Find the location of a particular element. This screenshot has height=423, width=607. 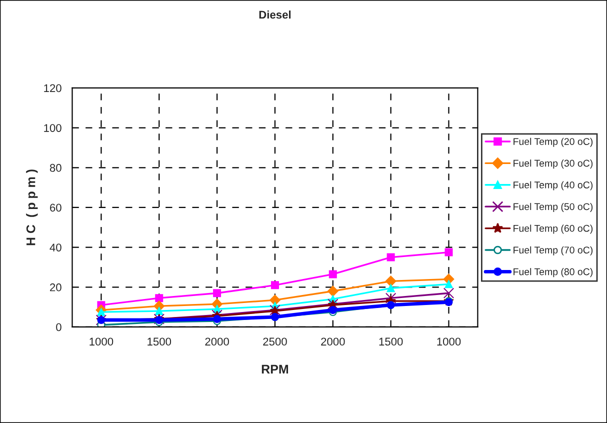

y-tick-label: 40 is located at coordinates (56, 248).